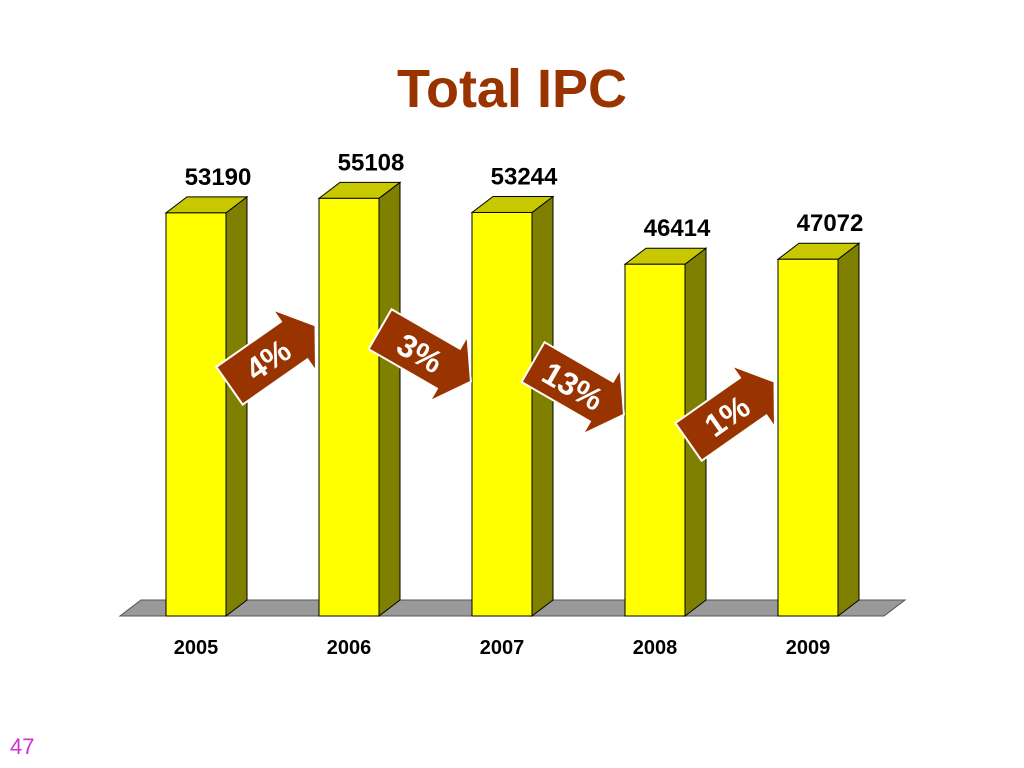 The height and width of the screenshot is (768, 1024). What do you see at coordinates (218, 177) in the screenshot?
I see `data-label: 53190` at bounding box center [218, 177].